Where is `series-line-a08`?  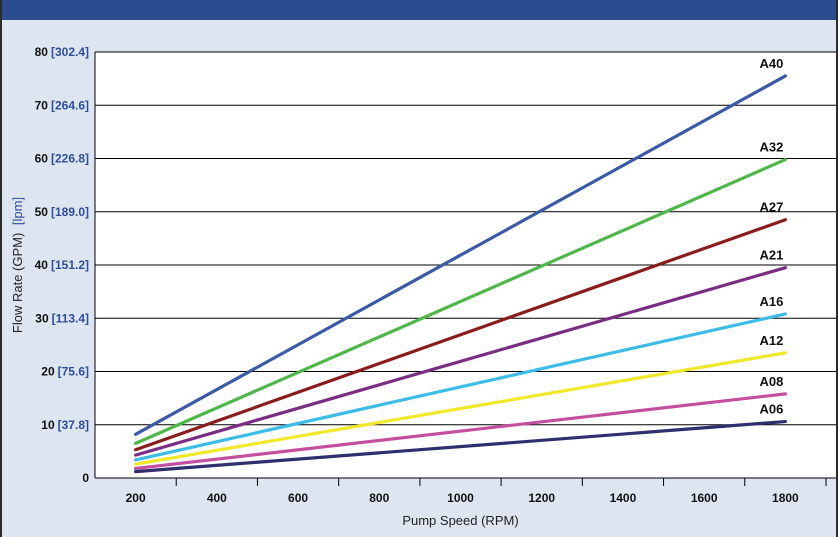 series-line-a08 is located at coordinates (460, 431).